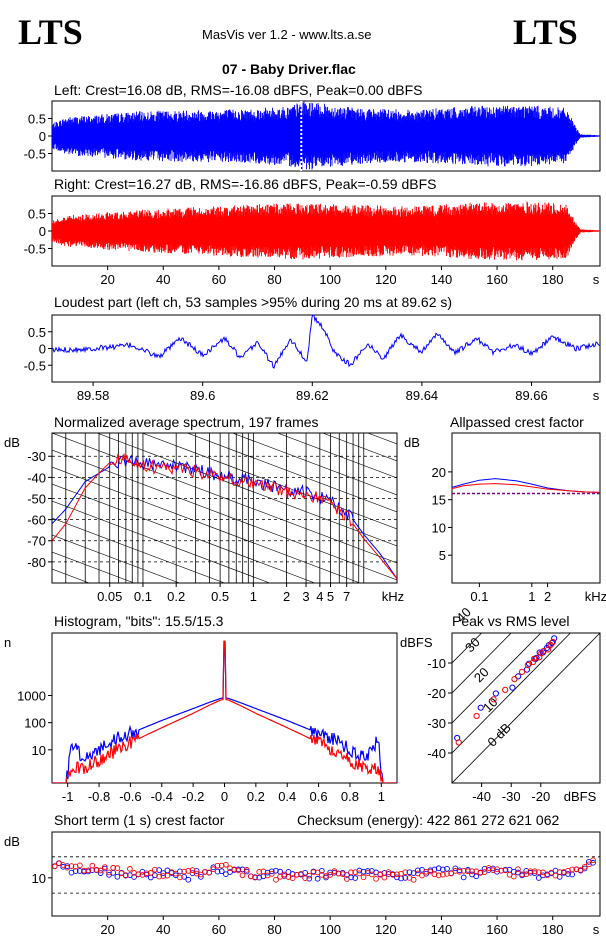  Describe the element at coordinates (393, 596) in the screenshot. I see `spectrum-xunit-label: kHz` at that location.